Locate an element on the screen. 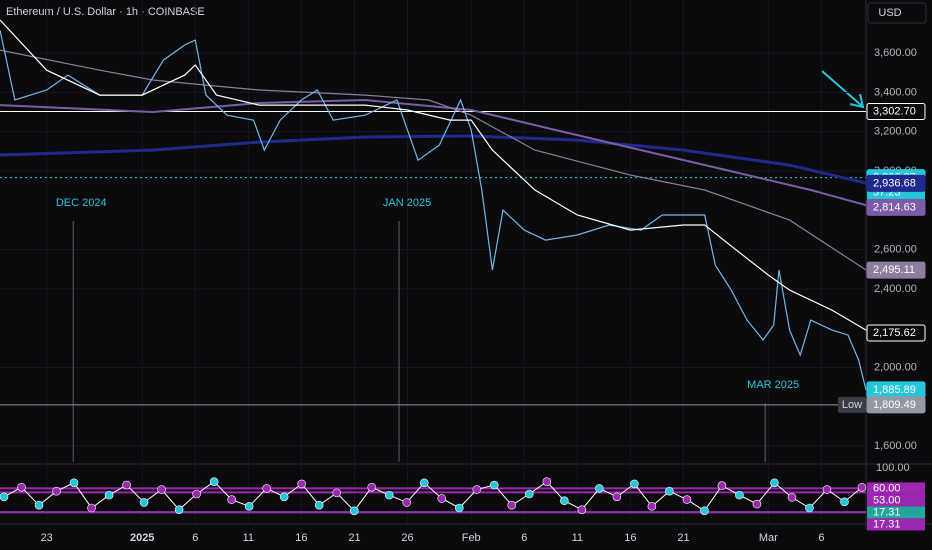 The width and height of the screenshot is (932, 550). price-label: 3,302.70 is located at coordinates (894, 111).